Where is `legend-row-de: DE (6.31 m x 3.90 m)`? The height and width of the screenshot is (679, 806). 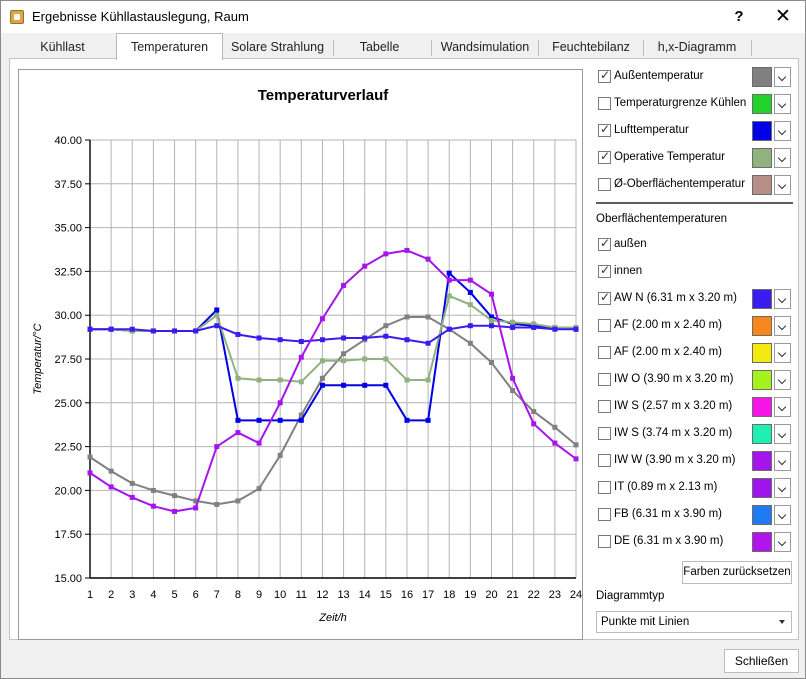
legend-row-de: DE (6.31 m x 3.90 m) is located at coordinates (696, 542).